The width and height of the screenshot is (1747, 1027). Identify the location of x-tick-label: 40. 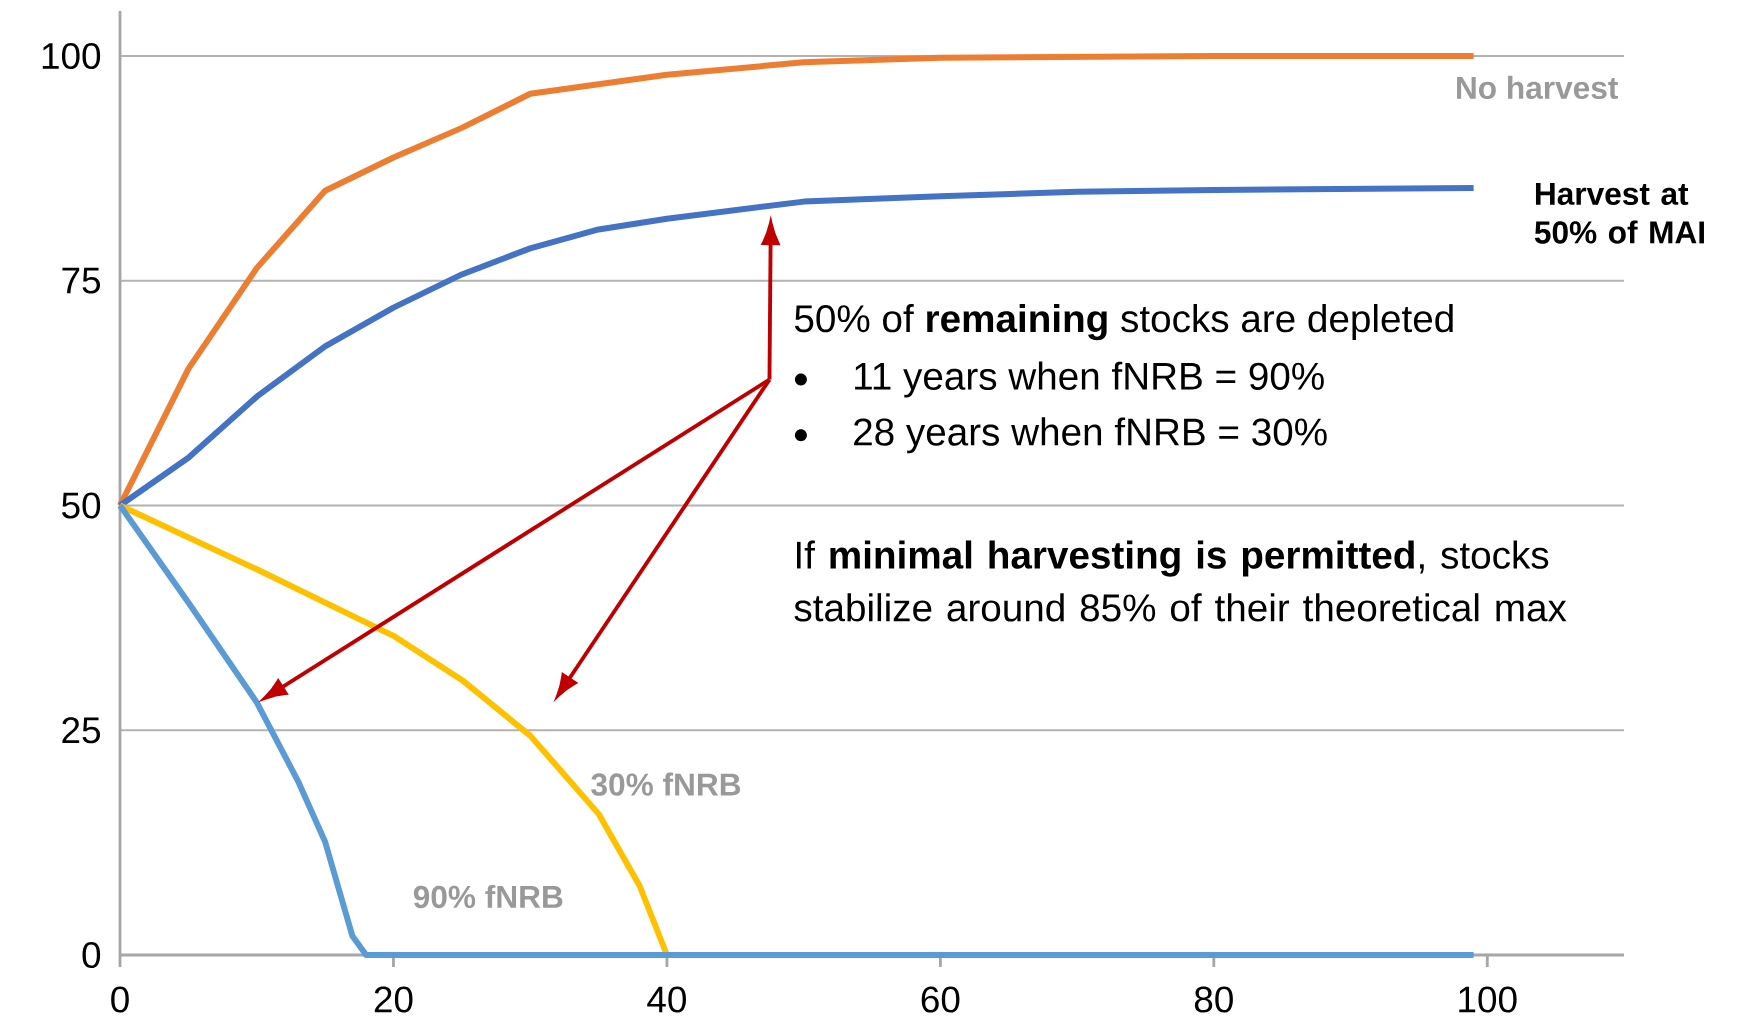
(666, 999).